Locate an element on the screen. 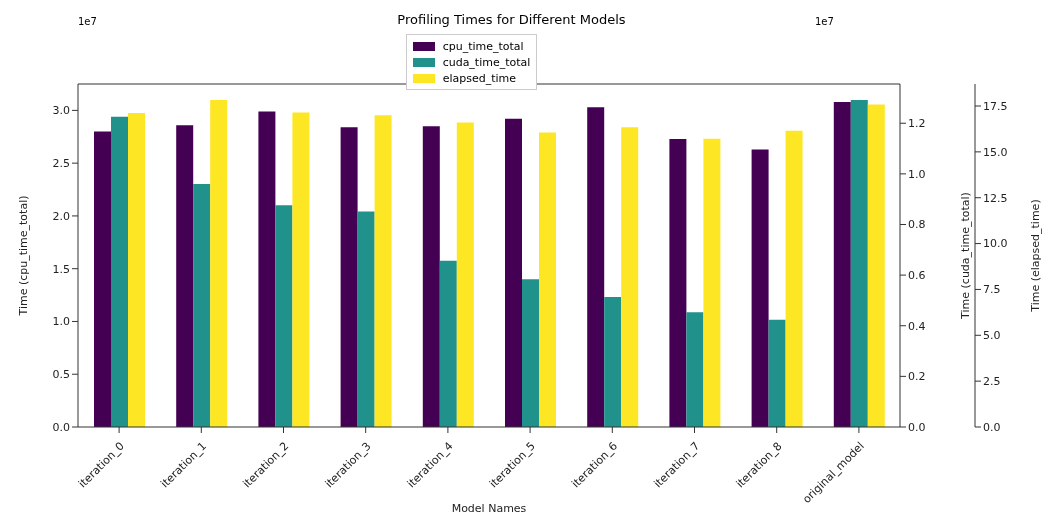  y2-axis-title: Time (cuda_time_total) is located at coordinates (965, 256).